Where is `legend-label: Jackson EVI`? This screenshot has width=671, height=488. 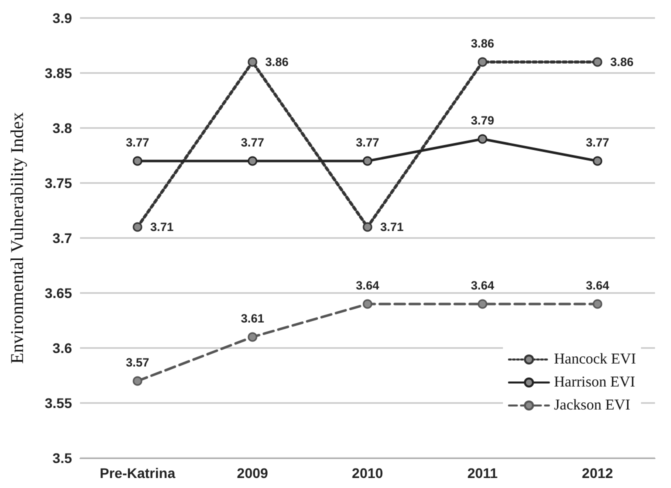
legend-label: Jackson EVI is located at coordinates (592, 406).